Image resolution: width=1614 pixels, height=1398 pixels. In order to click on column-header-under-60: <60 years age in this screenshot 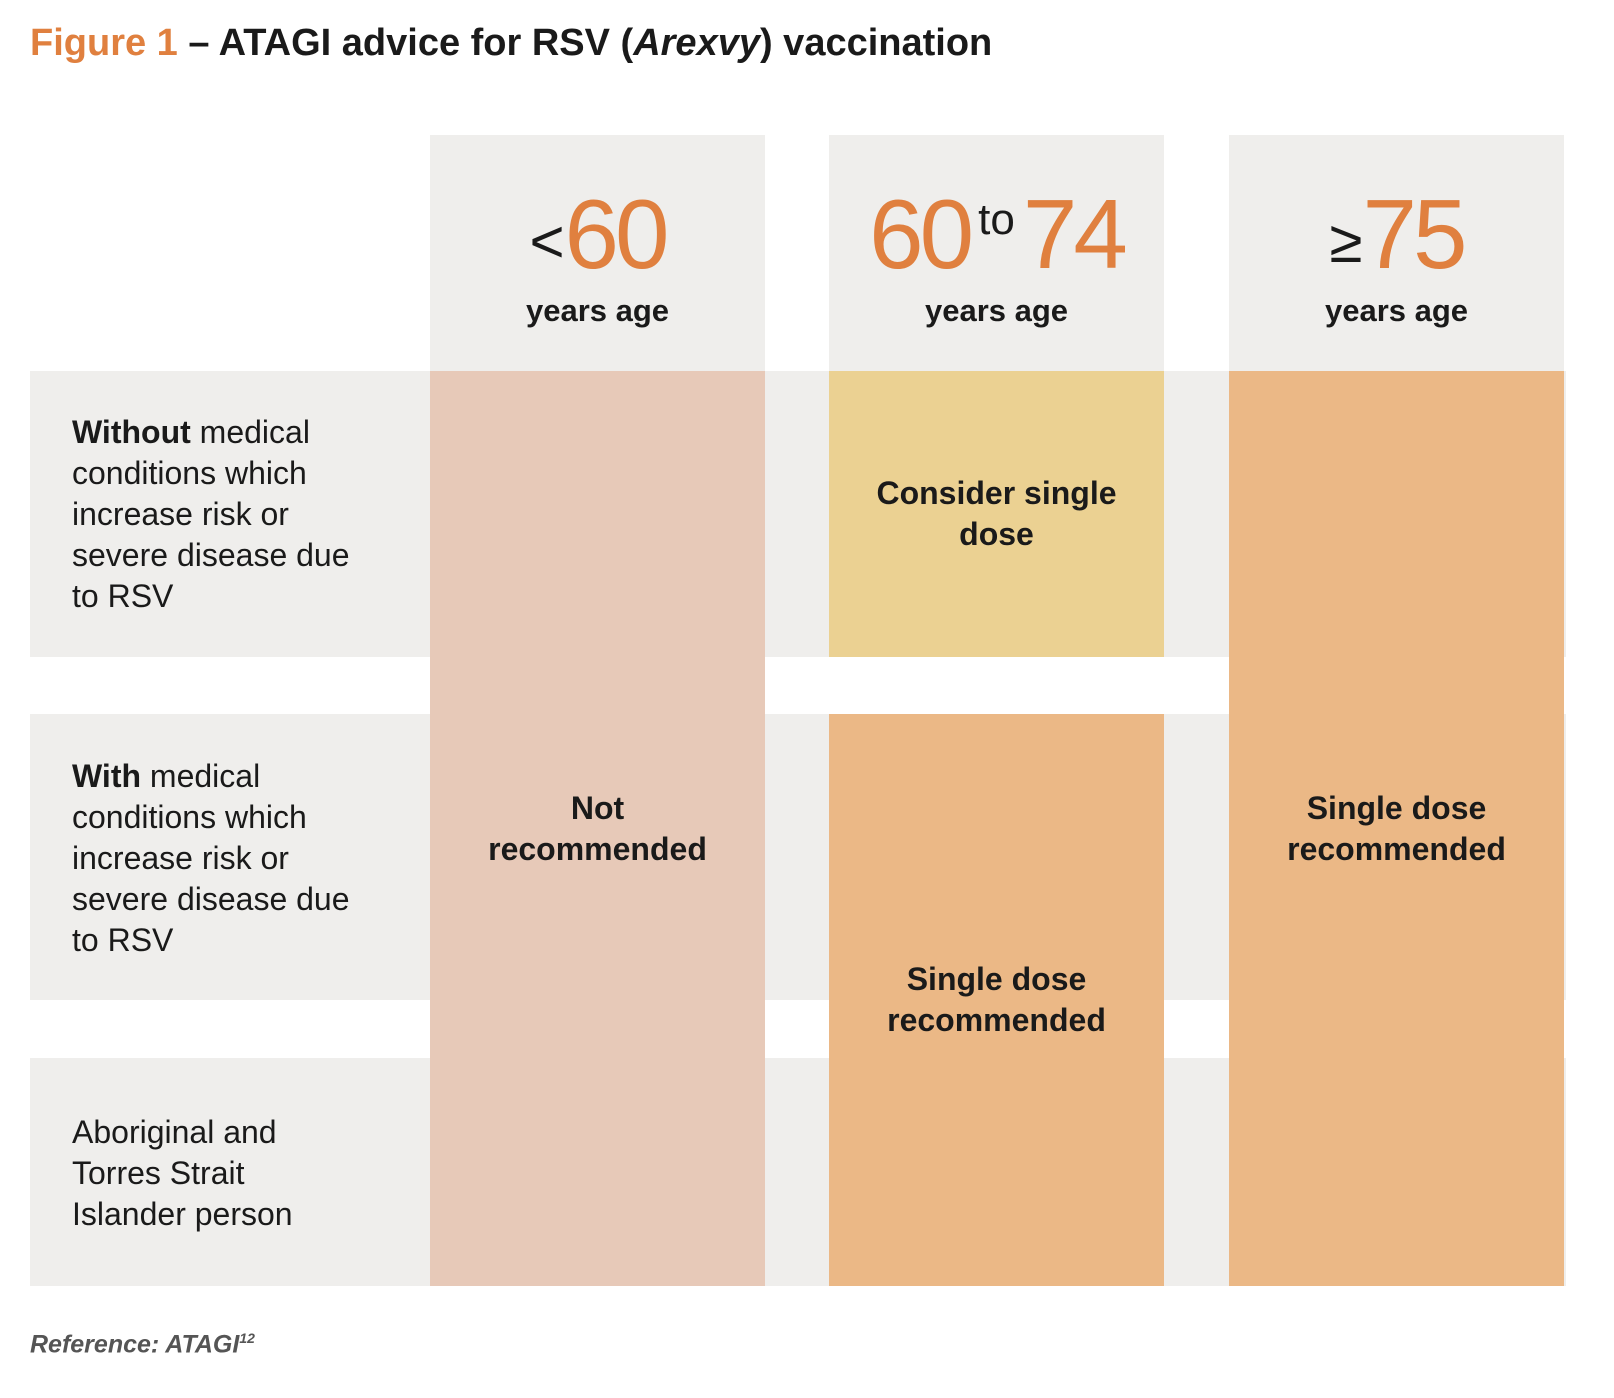, I will do `click(597, 253)`.